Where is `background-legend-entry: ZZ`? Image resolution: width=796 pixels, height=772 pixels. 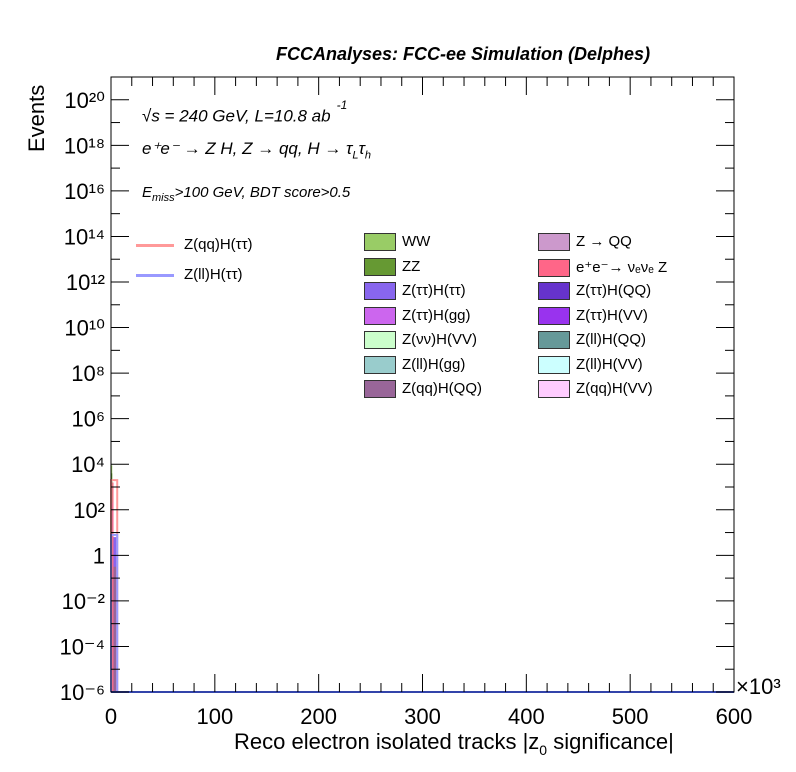
background-legend-entry: ZZ is located at coordinates (392, 267).